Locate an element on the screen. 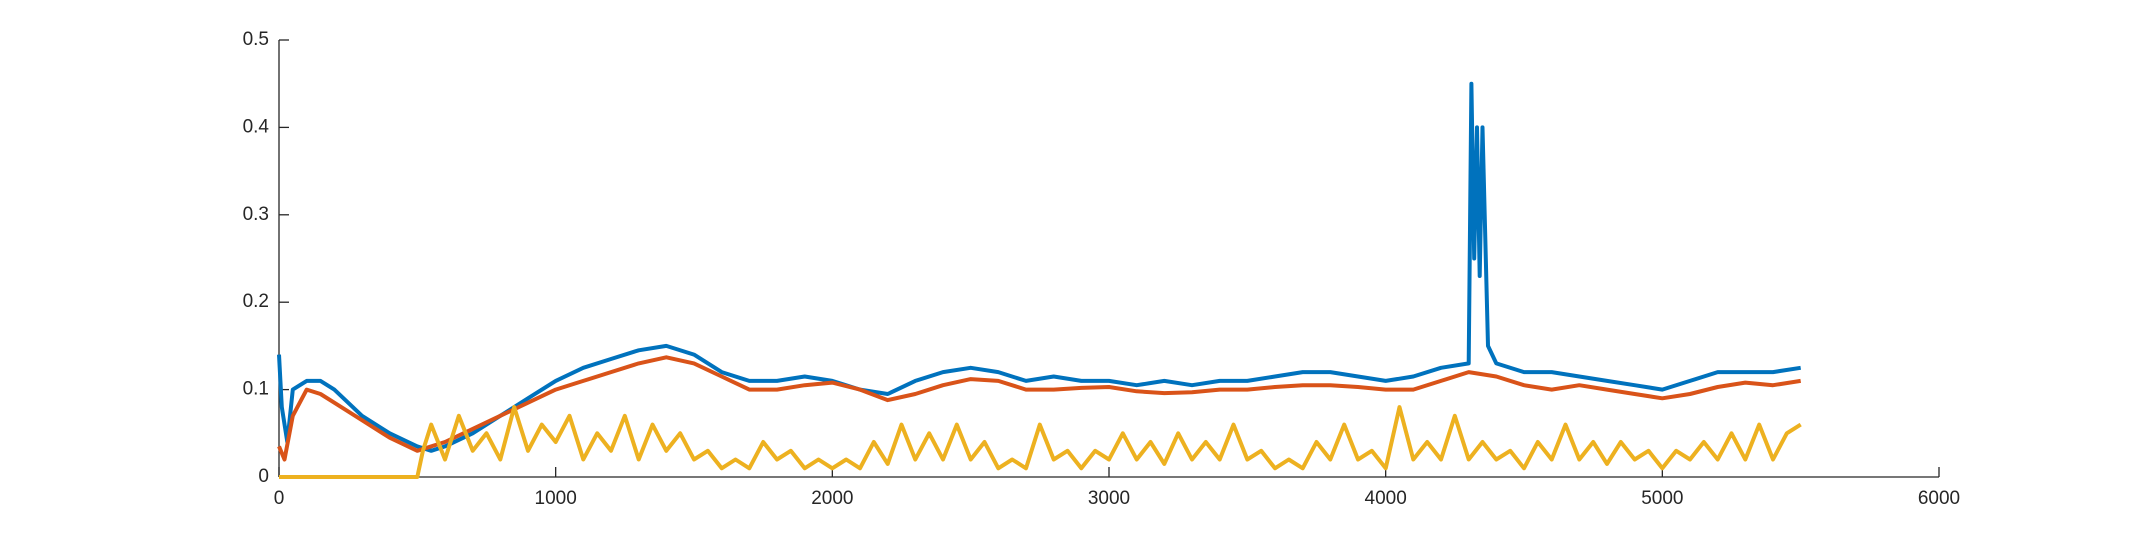  x-tick-label: 2000 is located at coordinates (832, 498).